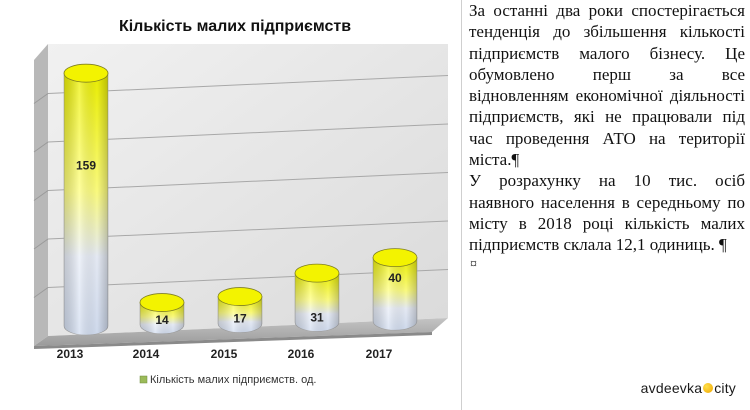  I want to click on x-tick-label: 2014, so click(146, 354).